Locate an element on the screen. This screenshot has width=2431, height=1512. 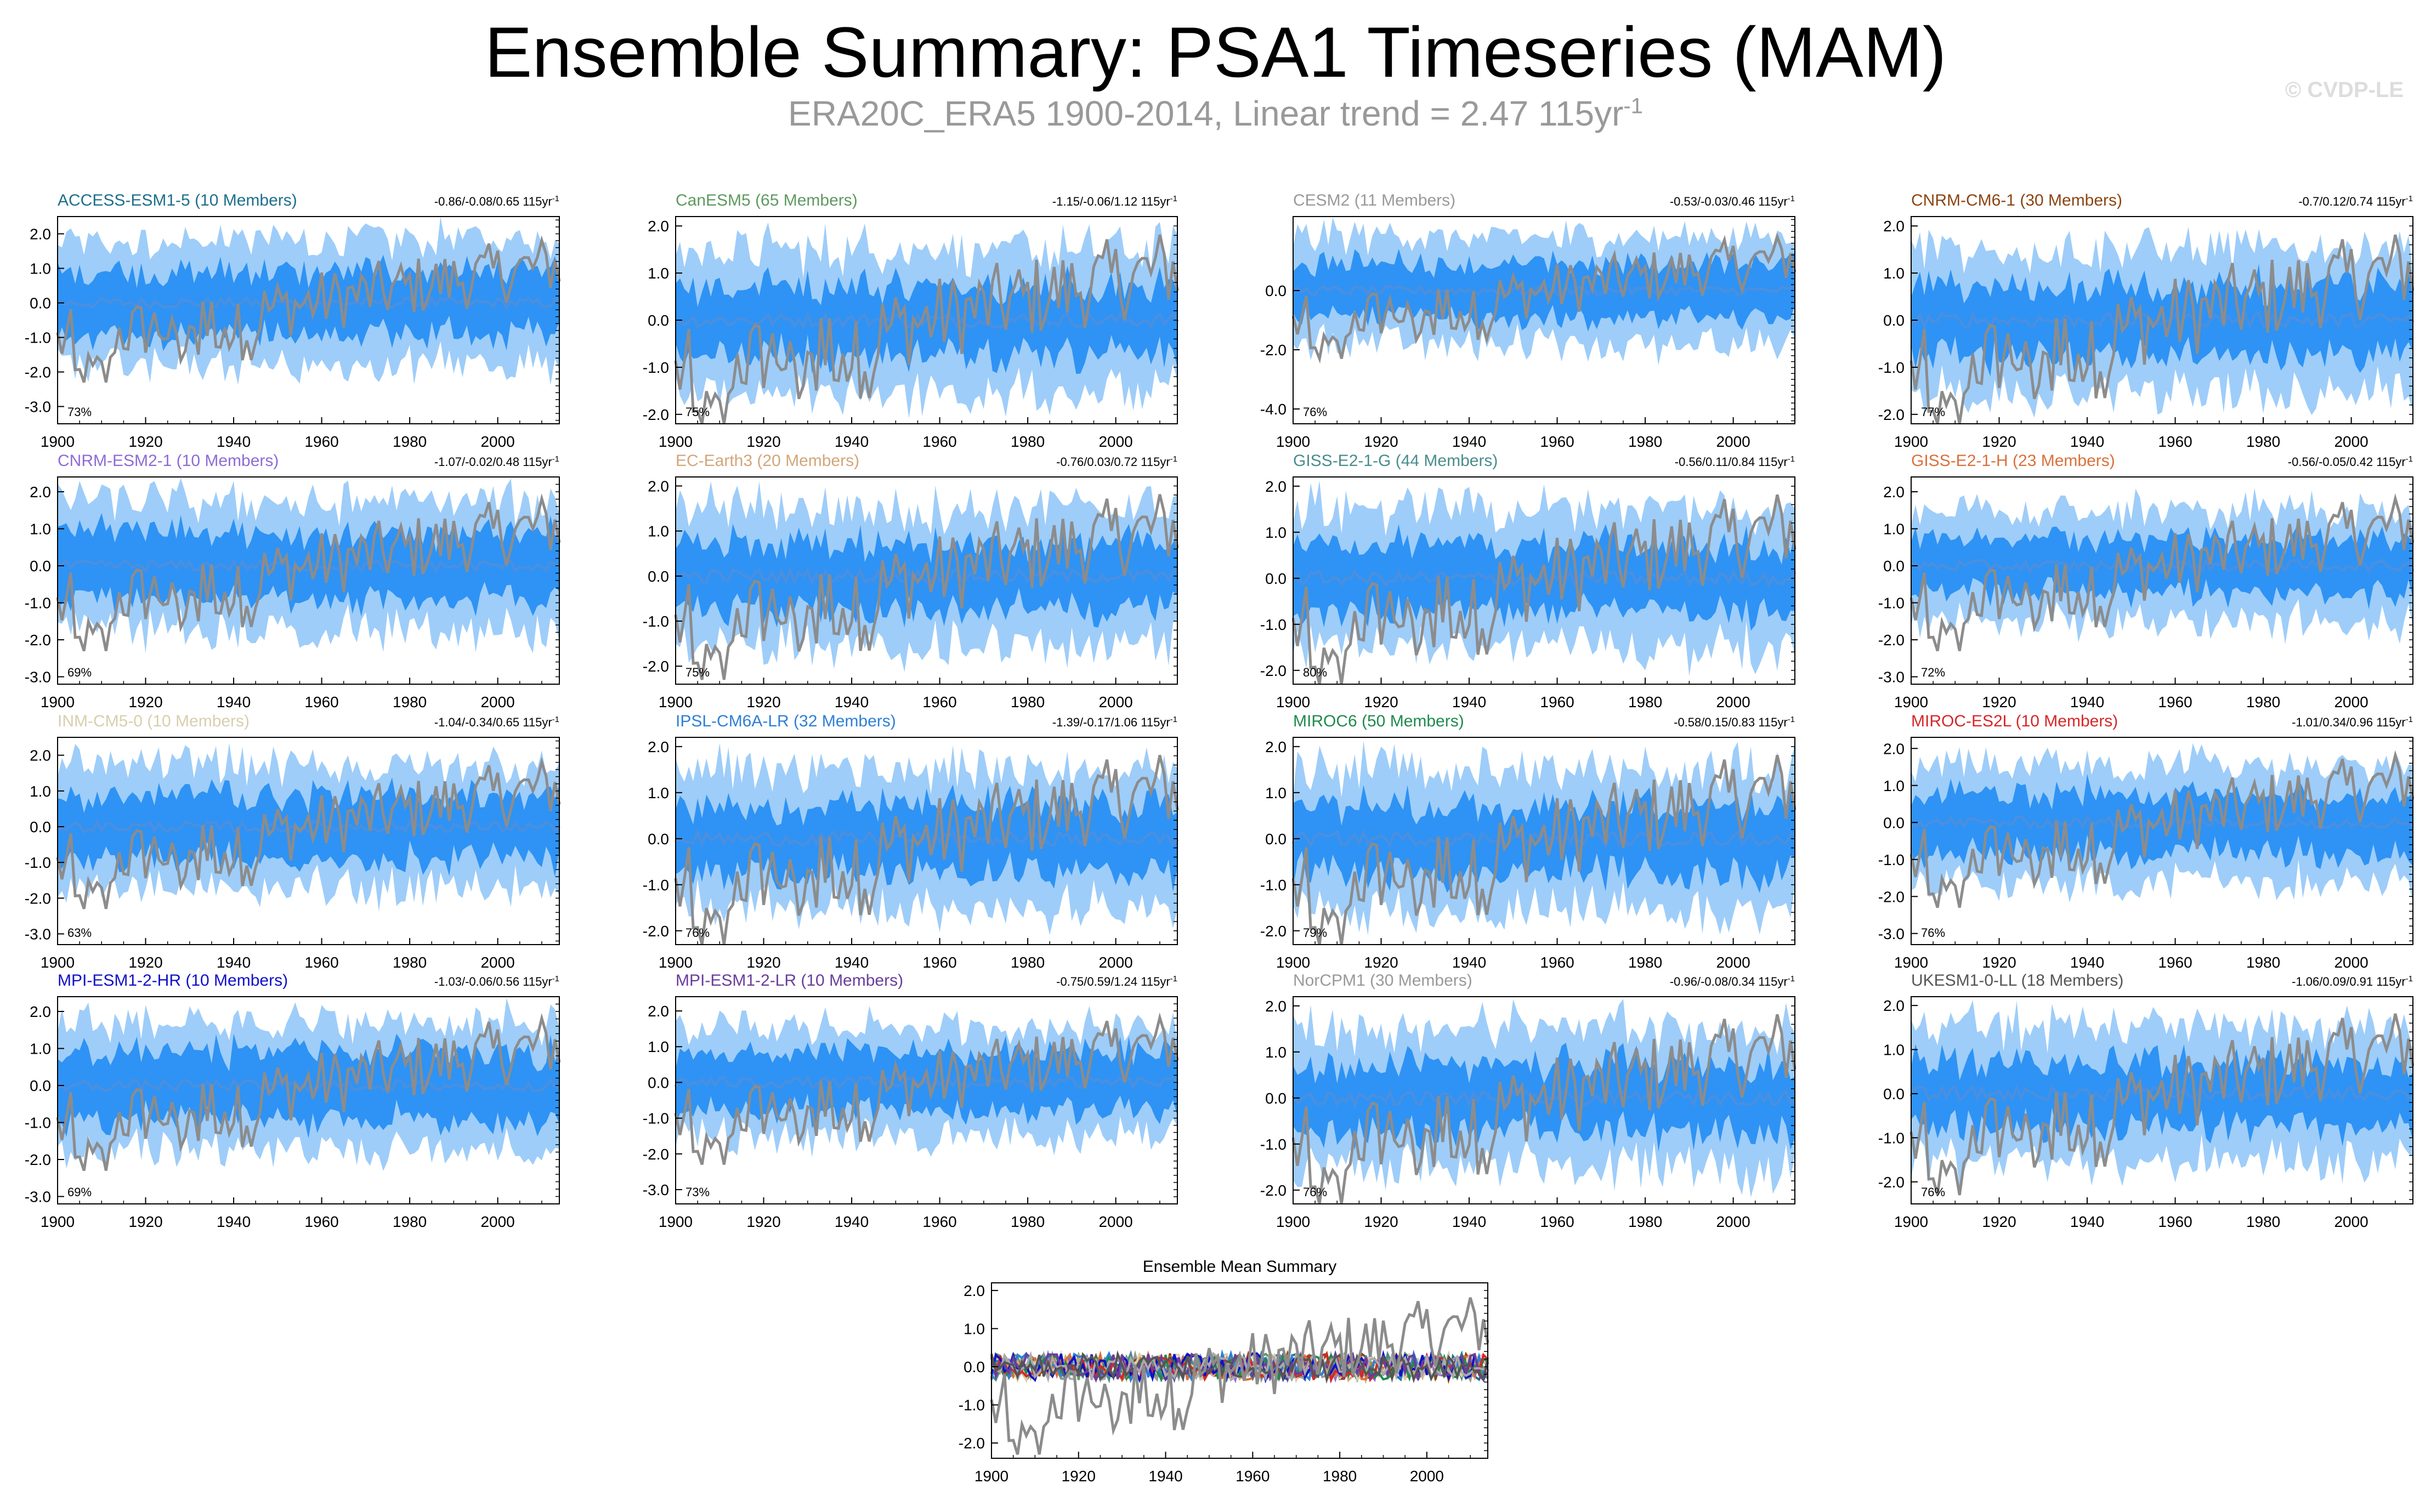
panel-title: GISS-E2-1-H (23 Members) is located at coordinates (2013, 461).